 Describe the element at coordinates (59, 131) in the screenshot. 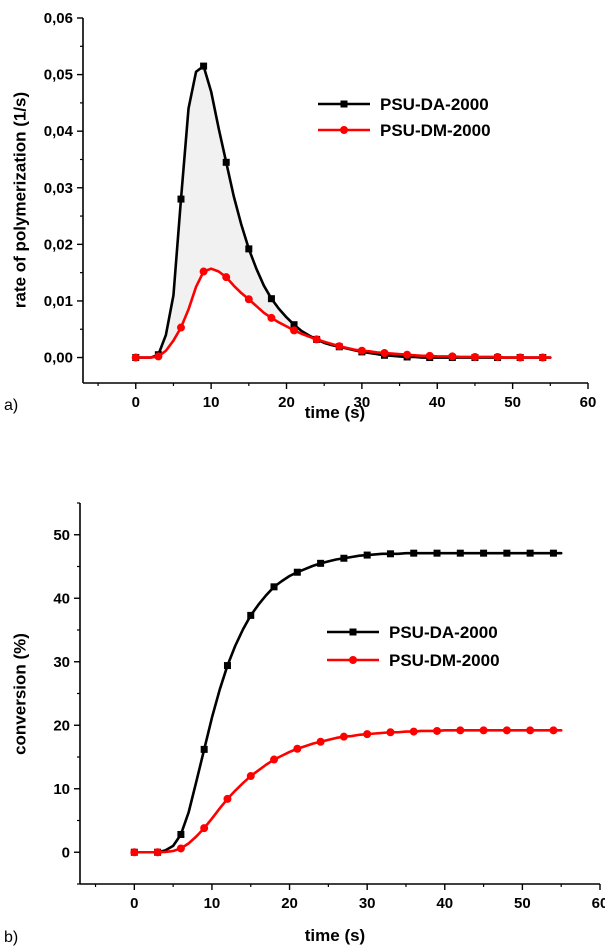

I see `y-tick-label: 0,04` at that location.